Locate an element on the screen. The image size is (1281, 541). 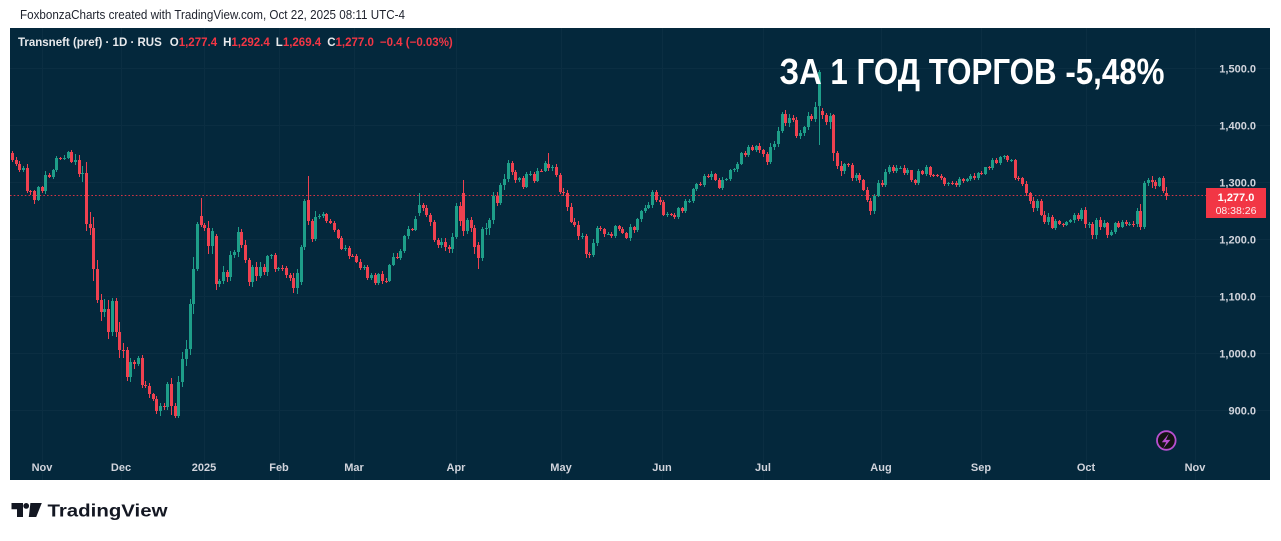
svg-text: Feb is located at coordinates (279, 468).